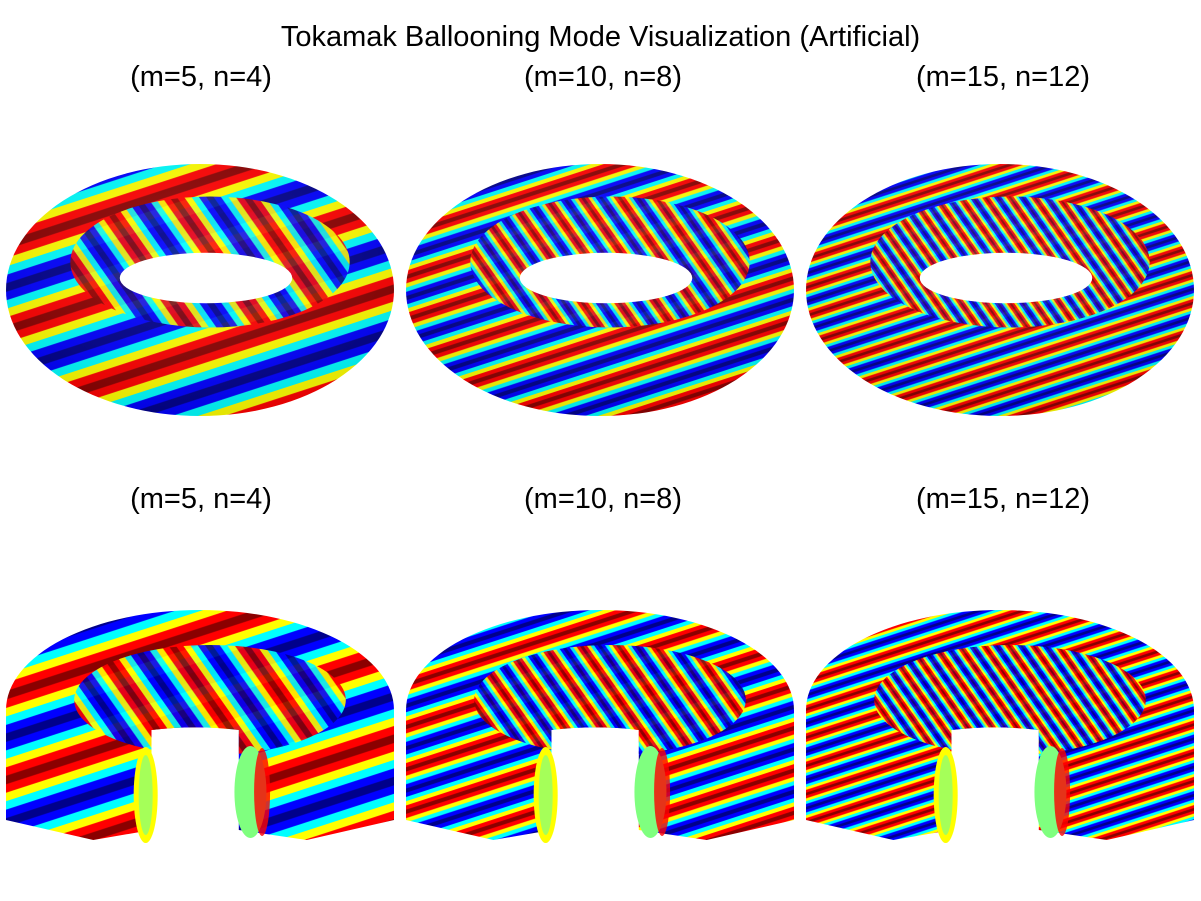 The width and height of the screenshot is (1201, 901). I want to click on panel-label-top-1: (m=5, n=4), so click(201, 77).